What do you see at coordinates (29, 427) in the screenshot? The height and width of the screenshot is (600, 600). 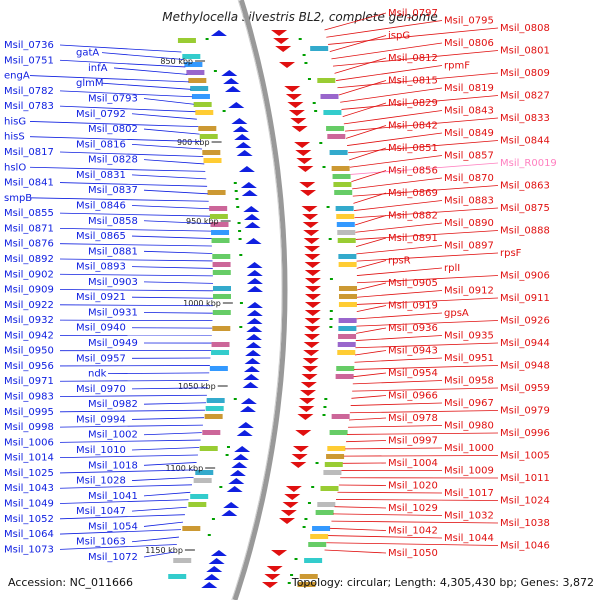 I see `left-gene-label: Msil_0998` at bounding box center [29, 427].